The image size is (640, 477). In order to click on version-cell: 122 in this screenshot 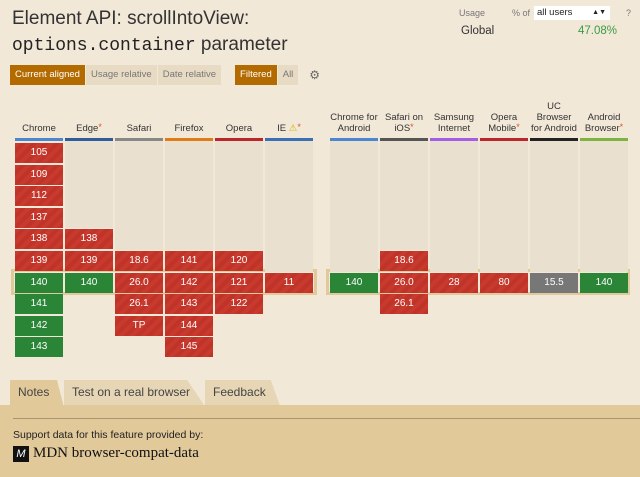, I will do `click(239, 304)`.